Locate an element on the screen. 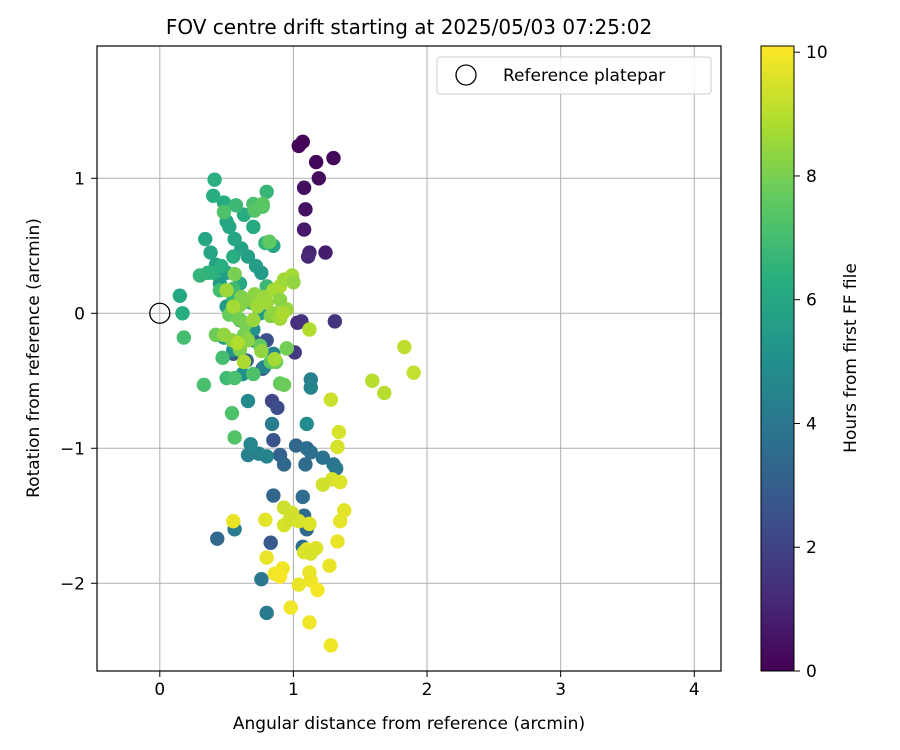  x-axis-label: Angular distance from reference (arcmin) is located at coordinates (409, 724).